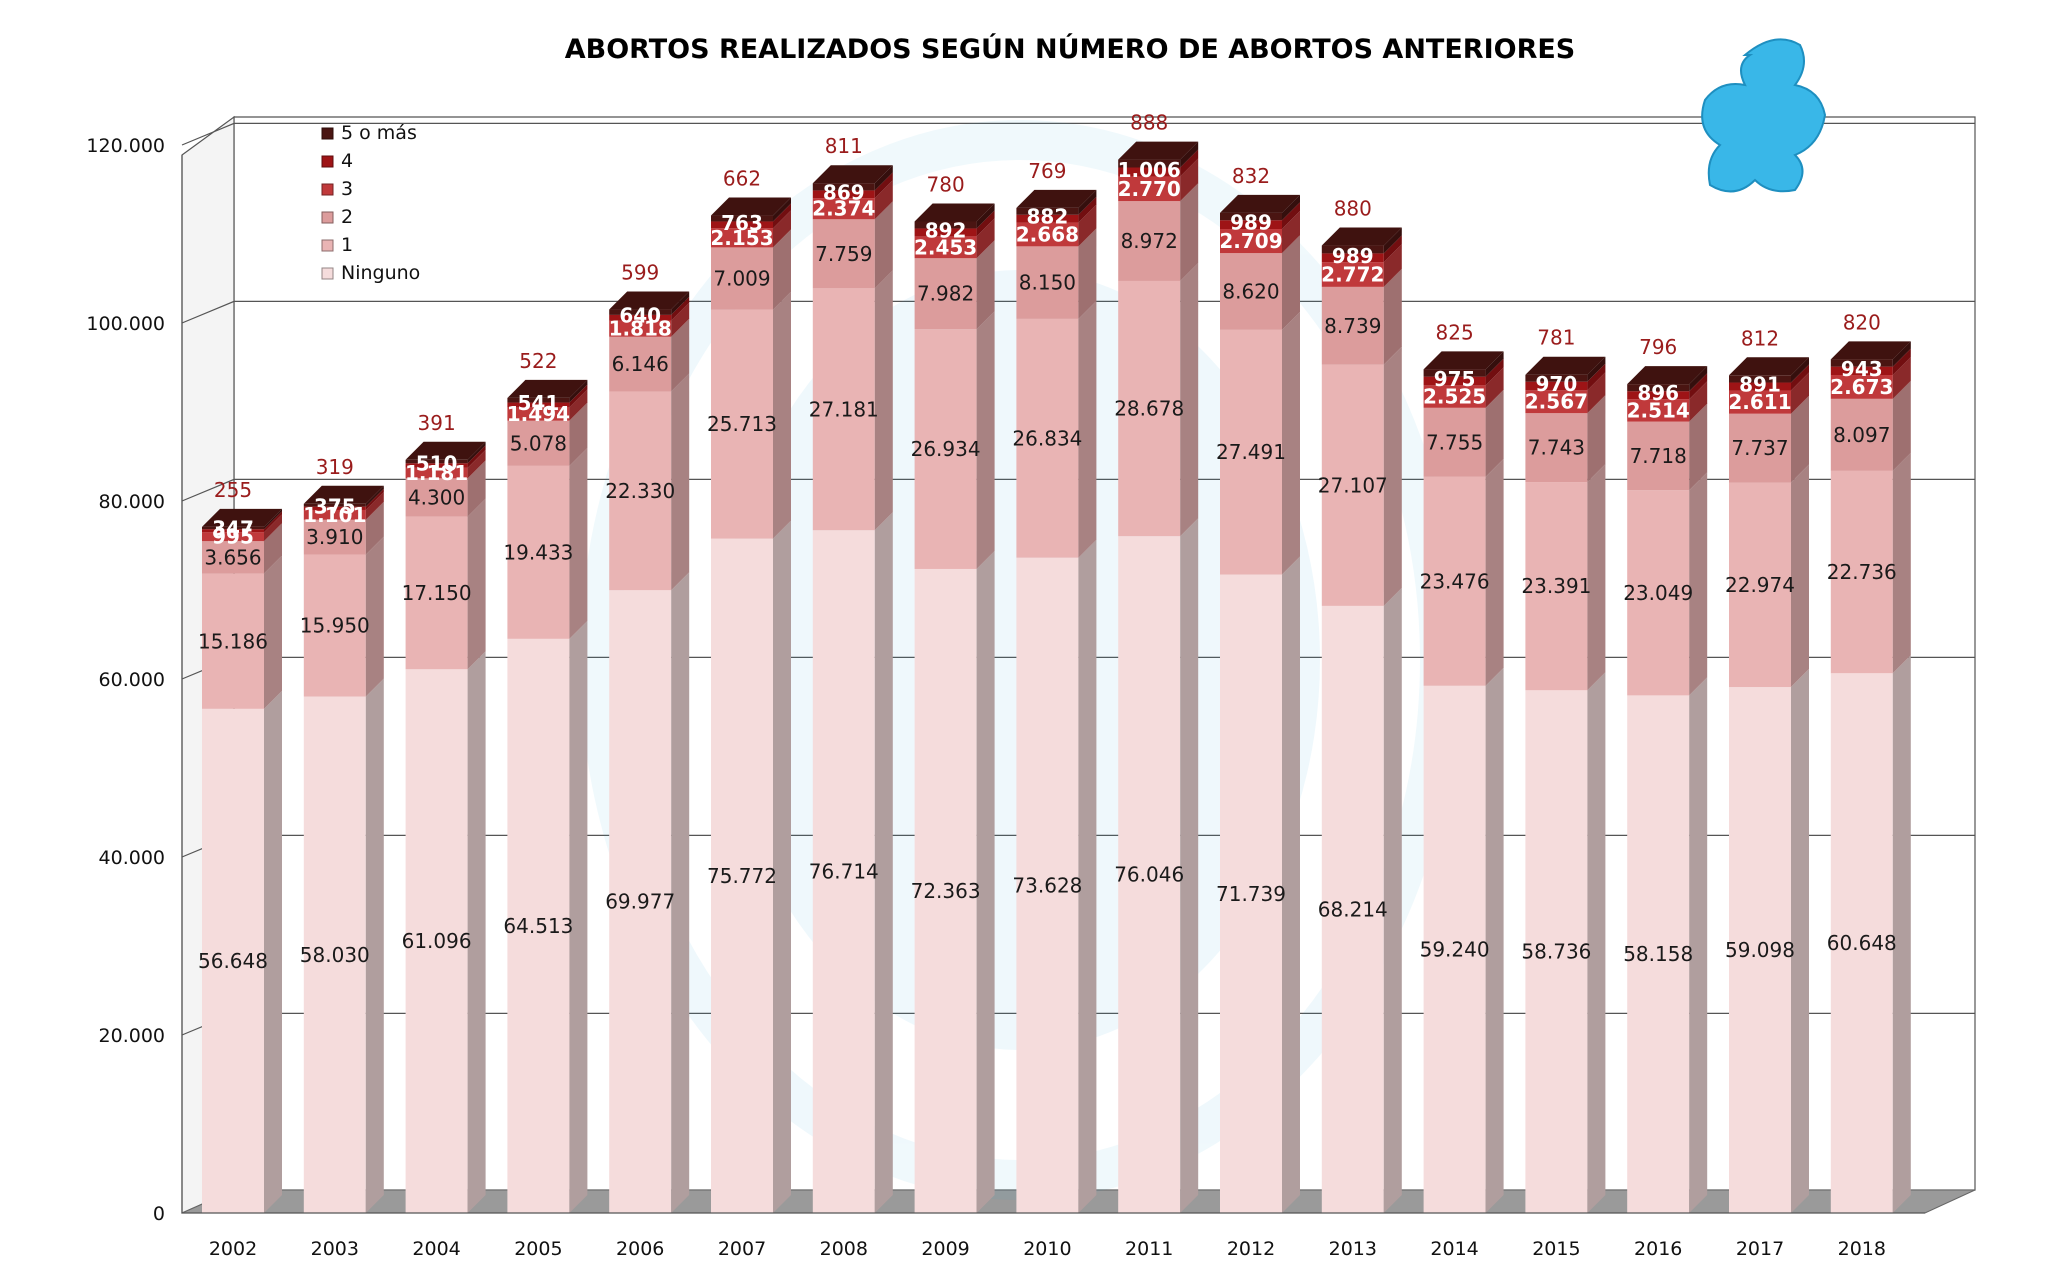  What do you see at coordinates (1149, 1249) in the screenshot?
I see `x-tick-label: 2011` at bounding box center [1149, 1249].